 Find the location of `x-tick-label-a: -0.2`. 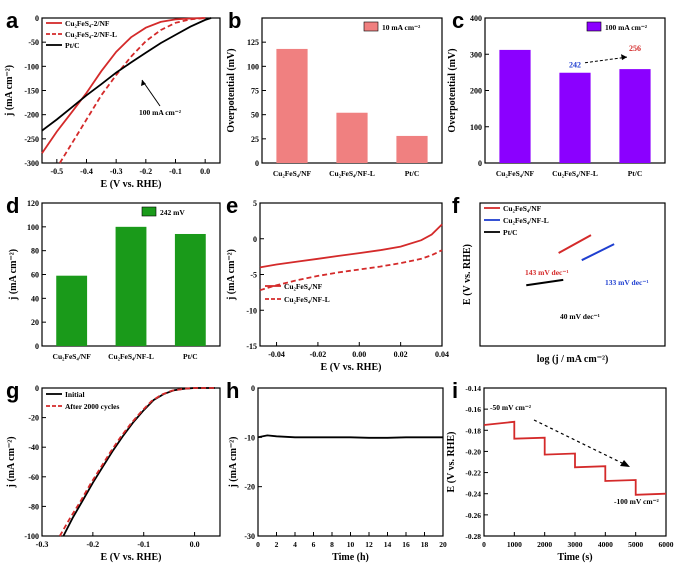

x-tick-label-a: -0.2 is located at coordinates (145, 171).